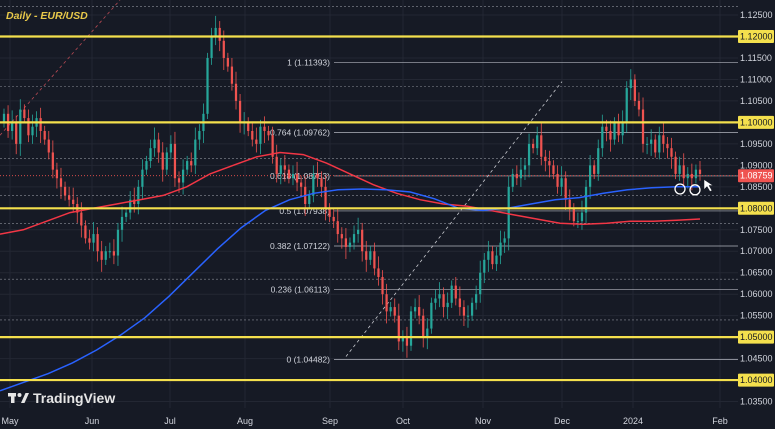 Image resolution: width=775 pixels, height=429 pixels. Describe the element at coordinates (61, 398) in the screenshot. I see `tradingview-logo: TradingView` at that location.